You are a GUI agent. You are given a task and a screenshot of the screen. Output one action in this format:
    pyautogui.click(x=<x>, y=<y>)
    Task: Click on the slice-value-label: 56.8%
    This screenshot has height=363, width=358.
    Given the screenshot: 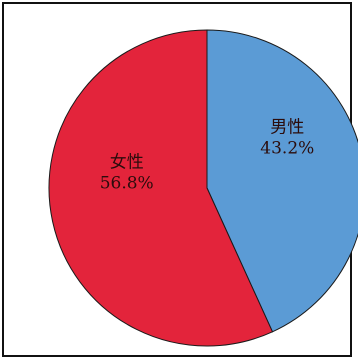 What is the action you would take?
    pyautogui.click(x=127, y=183)
    